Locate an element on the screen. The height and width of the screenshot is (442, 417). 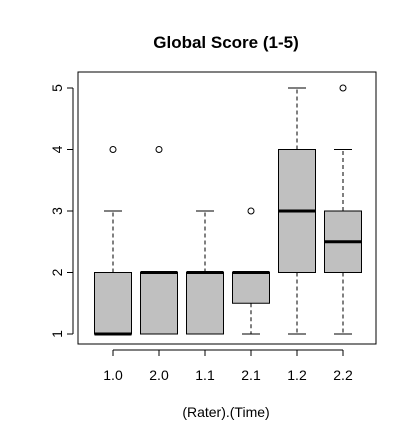
x-tick-label: 1.1 is located at coordinates (205, 375).